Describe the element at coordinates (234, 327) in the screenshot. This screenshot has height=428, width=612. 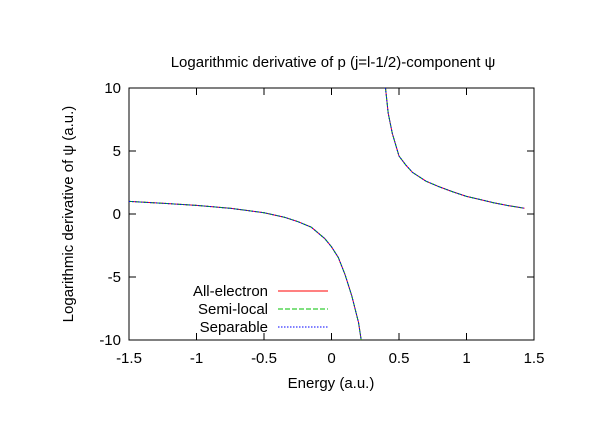
I see `legend-label: Separable` at that location.